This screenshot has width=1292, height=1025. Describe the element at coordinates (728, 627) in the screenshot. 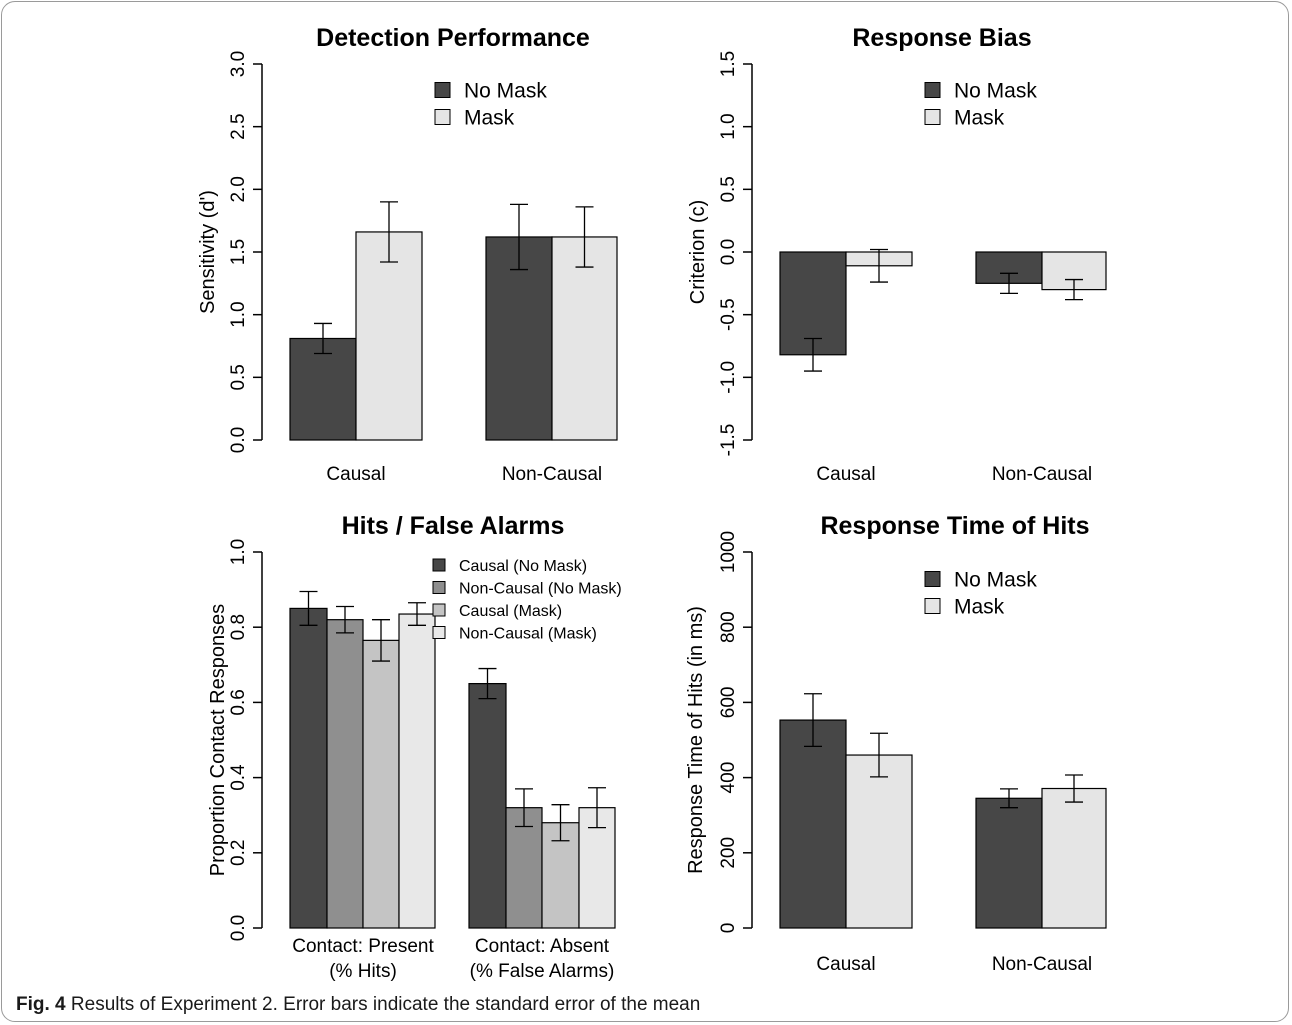

I see `y-tick-label: 800` at that location.